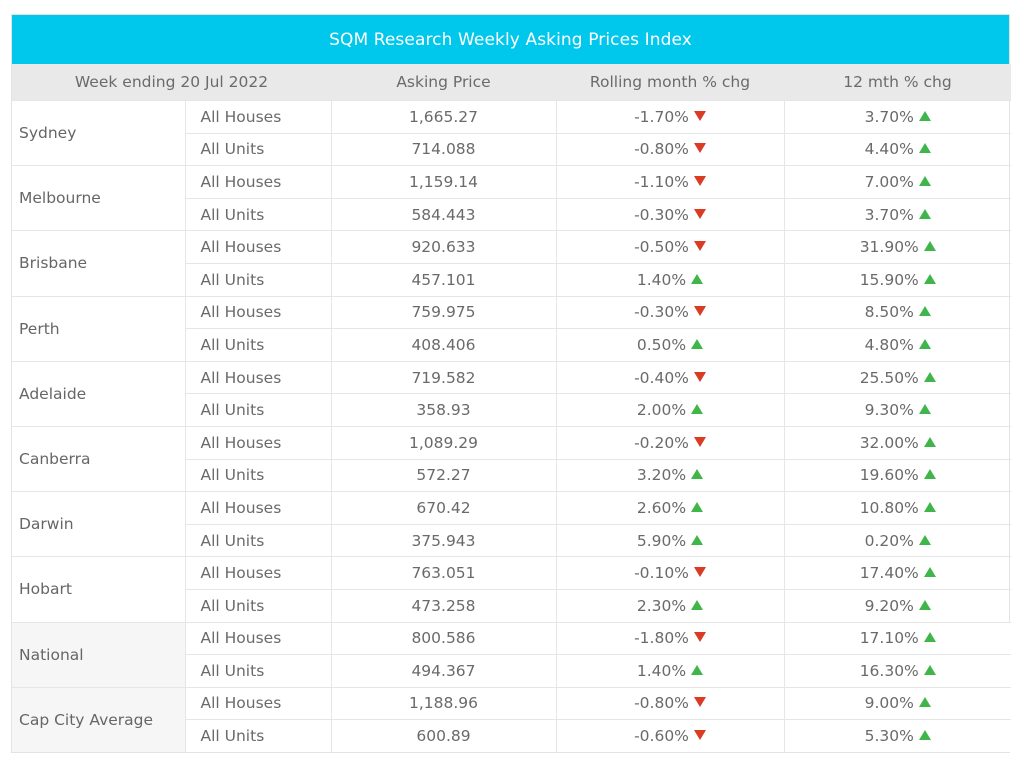 This screenshot has height=768, width=1024. What do you see at coordinates (98, 133) in the screenshot?
I see `region-name: Sydney` at bounding box center [98, 133].